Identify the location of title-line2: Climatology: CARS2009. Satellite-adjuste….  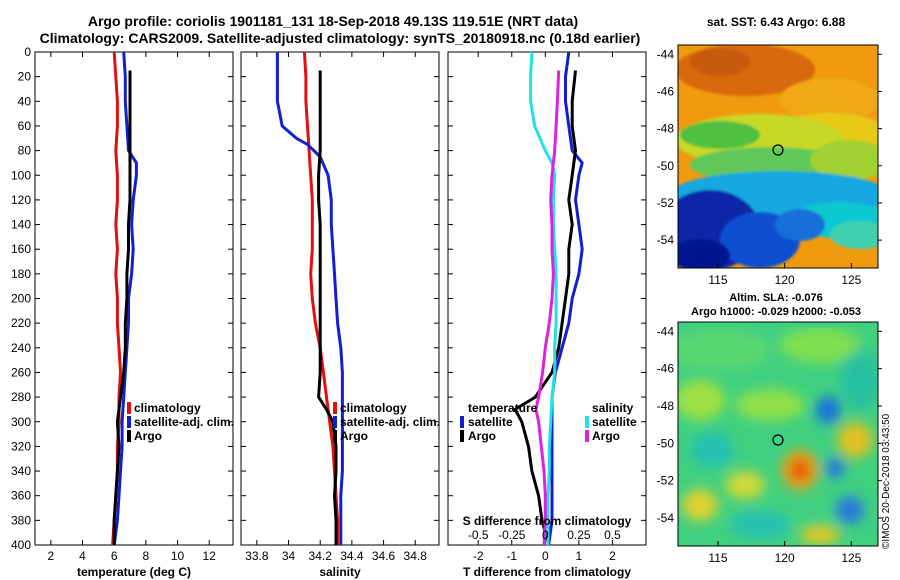
(340, 38).